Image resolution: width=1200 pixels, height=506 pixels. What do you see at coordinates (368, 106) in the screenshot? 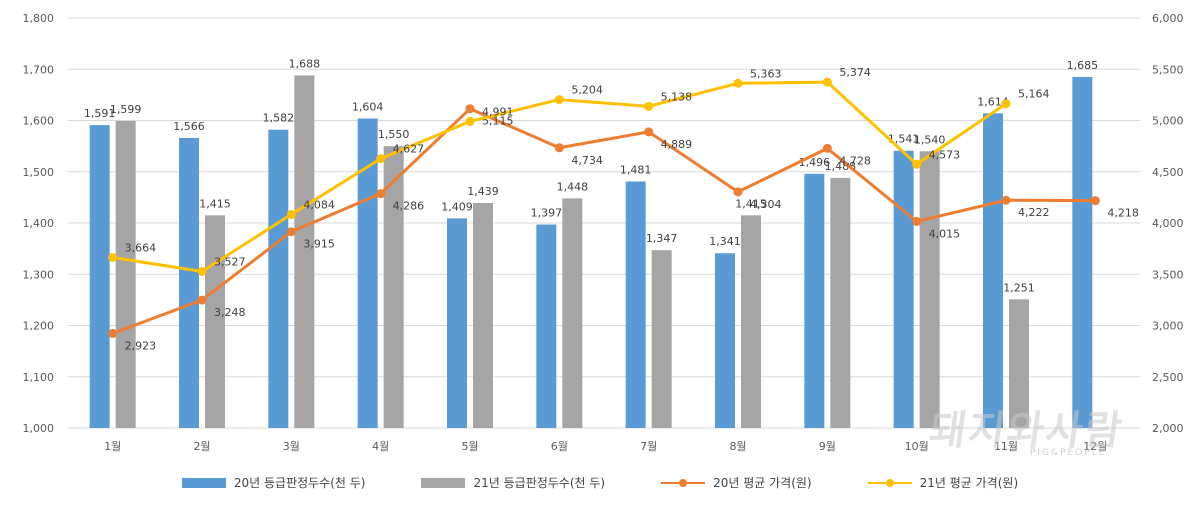
I see `bar-data-label: 1,604` at bounding box center [368, 106].